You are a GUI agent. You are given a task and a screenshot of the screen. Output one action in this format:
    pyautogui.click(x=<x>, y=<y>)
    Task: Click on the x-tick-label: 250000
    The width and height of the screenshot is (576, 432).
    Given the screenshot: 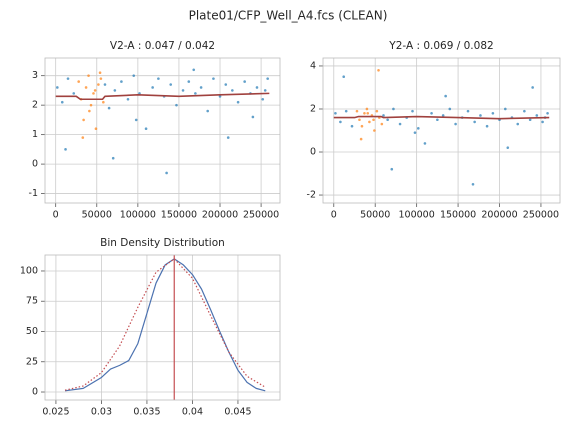 What is the action you would take?
    pyautogui.click(x=541, y=215)
    